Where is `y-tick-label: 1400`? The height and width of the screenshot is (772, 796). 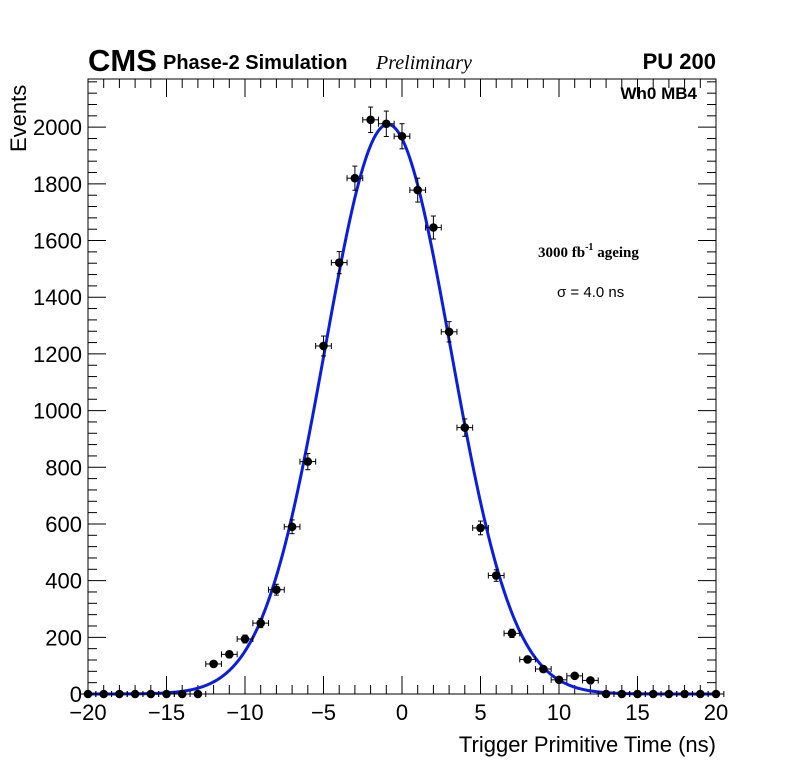
y-tick-label: 1400 is located at coordinates (57, 297).